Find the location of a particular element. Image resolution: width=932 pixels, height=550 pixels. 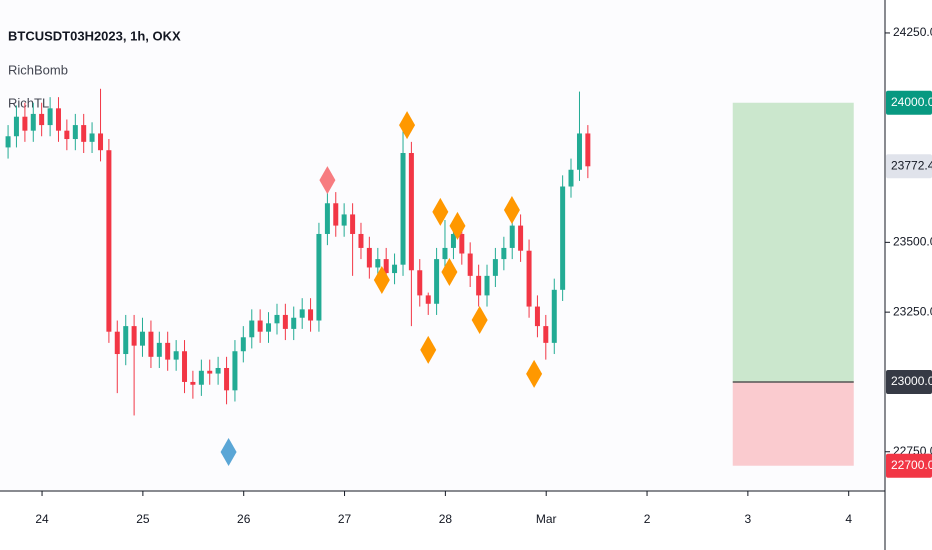

indicator-label: RichBomb is located at coordinates (38, 69).